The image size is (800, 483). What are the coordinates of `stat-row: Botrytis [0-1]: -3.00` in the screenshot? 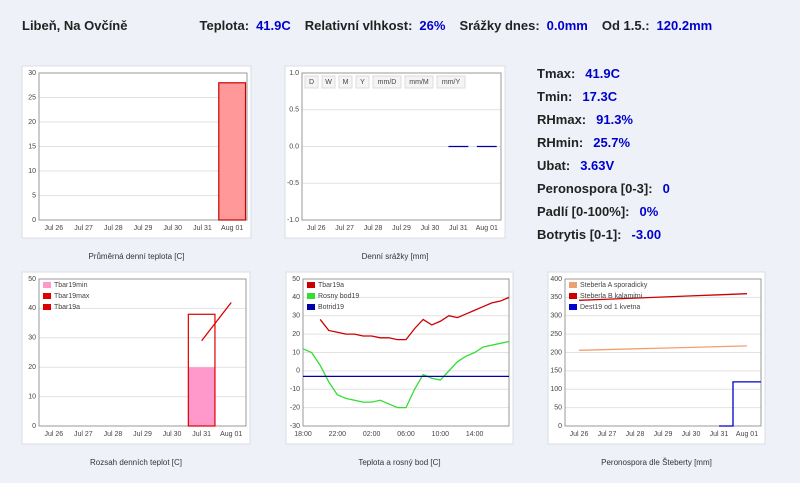 It's located at (603, 236).